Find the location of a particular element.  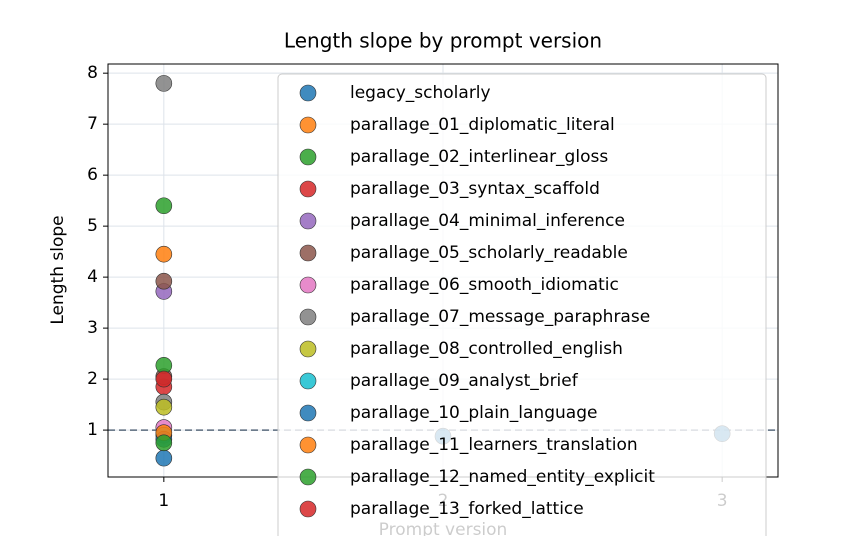

y-tick-label: 6 is located at coordinates (92, 175).